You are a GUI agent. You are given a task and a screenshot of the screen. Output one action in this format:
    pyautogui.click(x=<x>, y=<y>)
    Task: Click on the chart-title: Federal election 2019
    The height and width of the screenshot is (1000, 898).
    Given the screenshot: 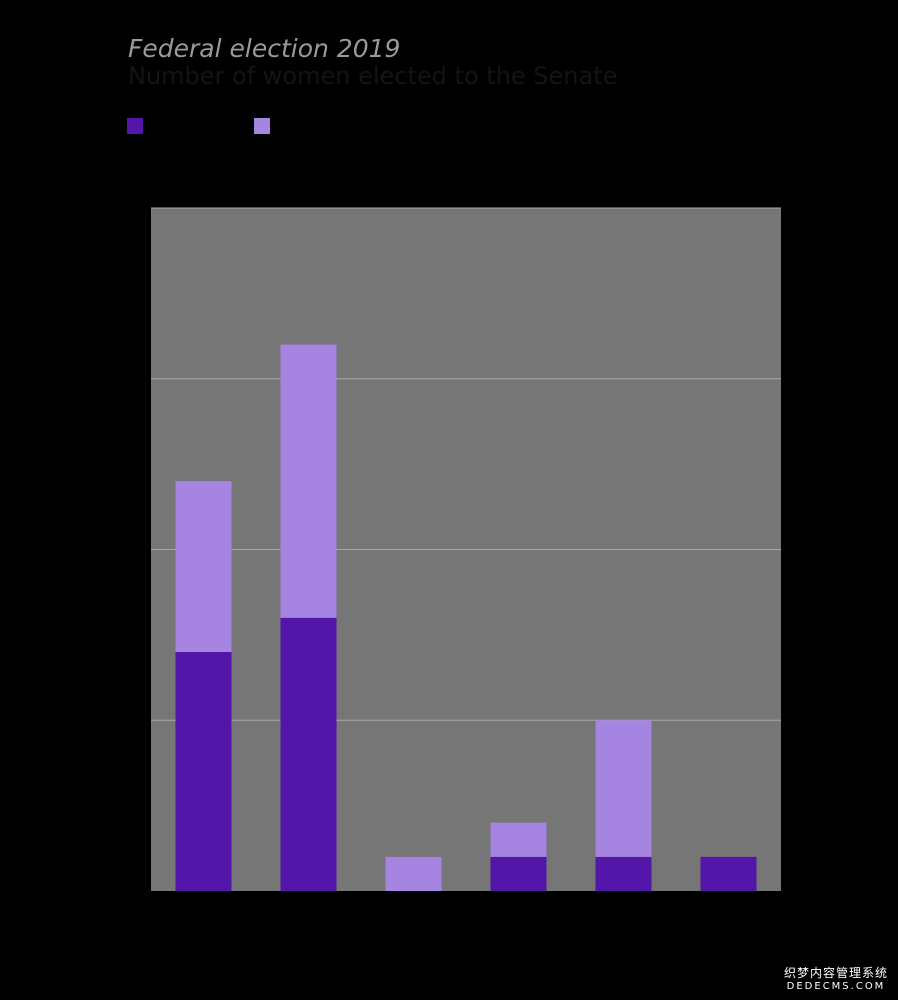 What is the action you would take?
    pyautogui.click(x=264, y=48)
    